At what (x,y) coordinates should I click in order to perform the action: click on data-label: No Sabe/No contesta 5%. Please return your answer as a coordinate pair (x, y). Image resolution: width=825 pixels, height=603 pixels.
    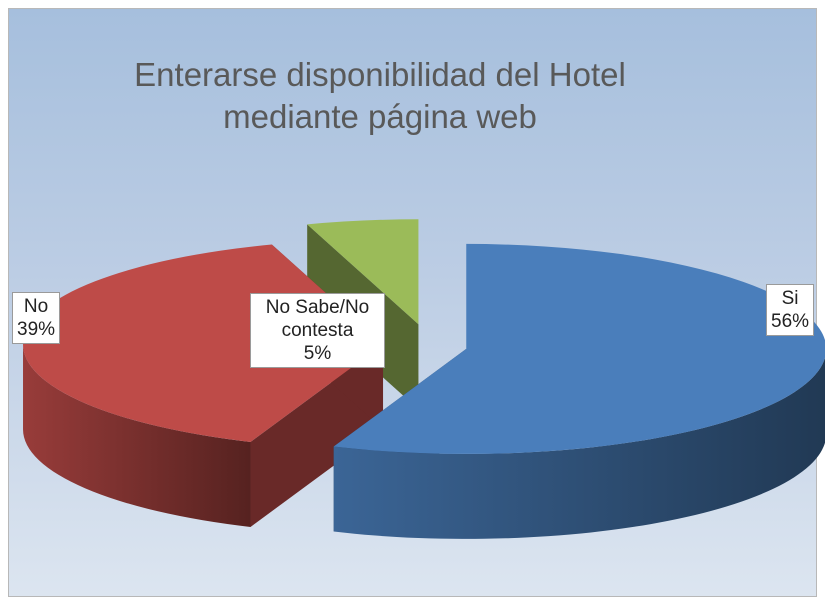
    Looking at the image, I should click on (317, 330).